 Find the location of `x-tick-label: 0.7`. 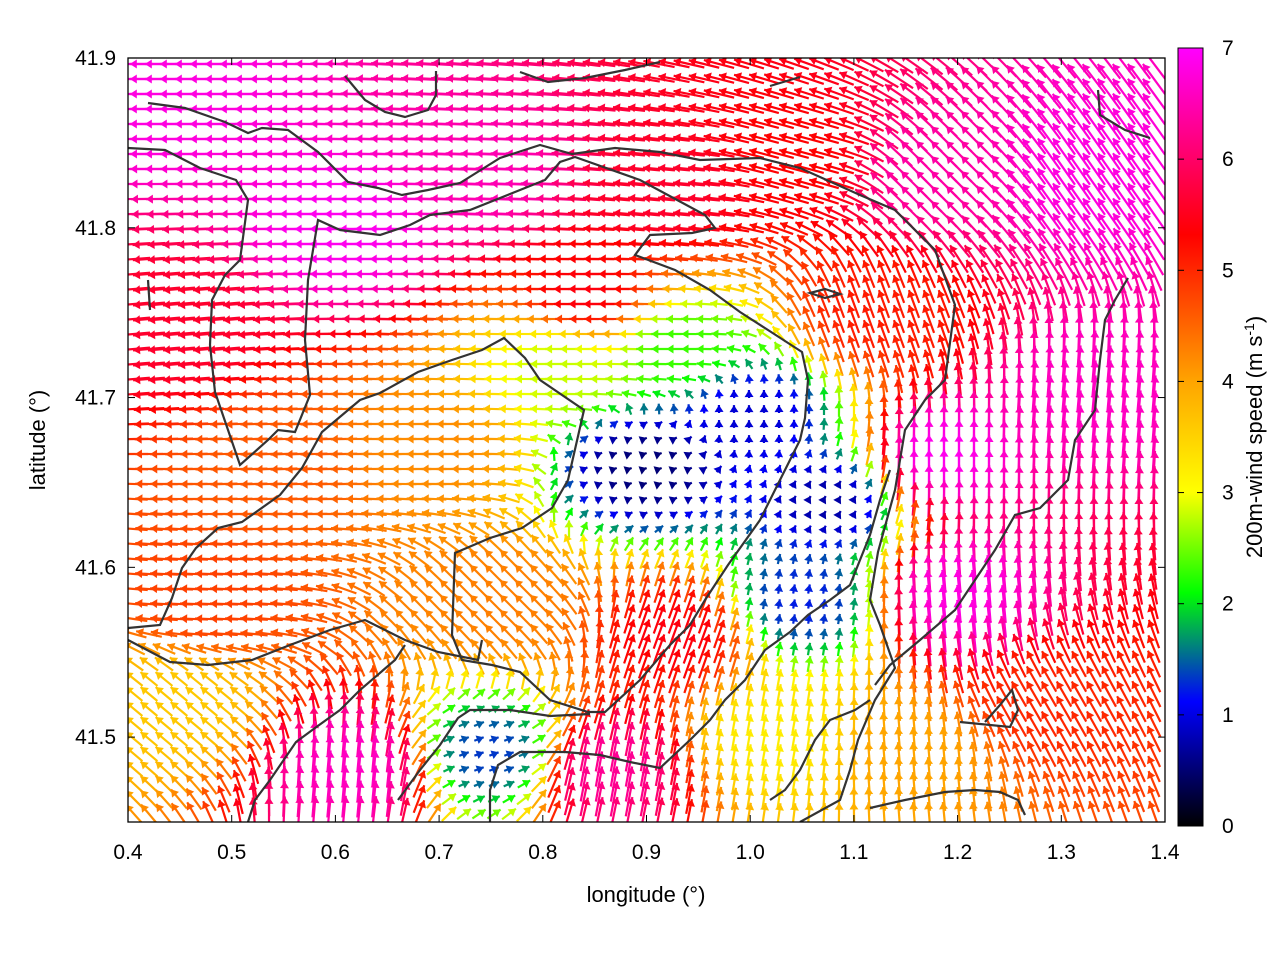

x-tick-label: 0.7 is located at coordinates (438, 852).